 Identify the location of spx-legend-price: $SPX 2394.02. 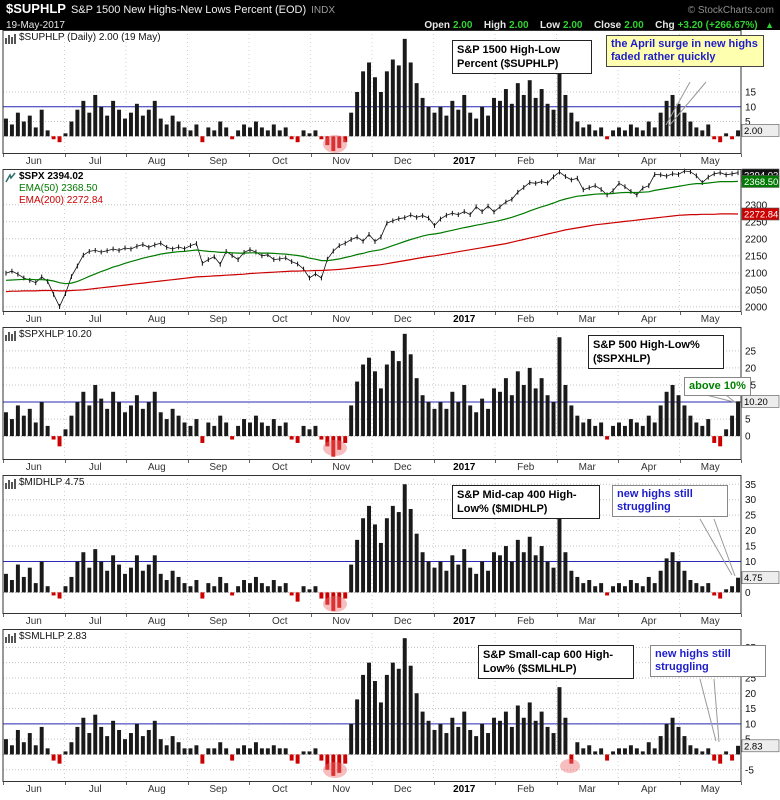
(51, 176).